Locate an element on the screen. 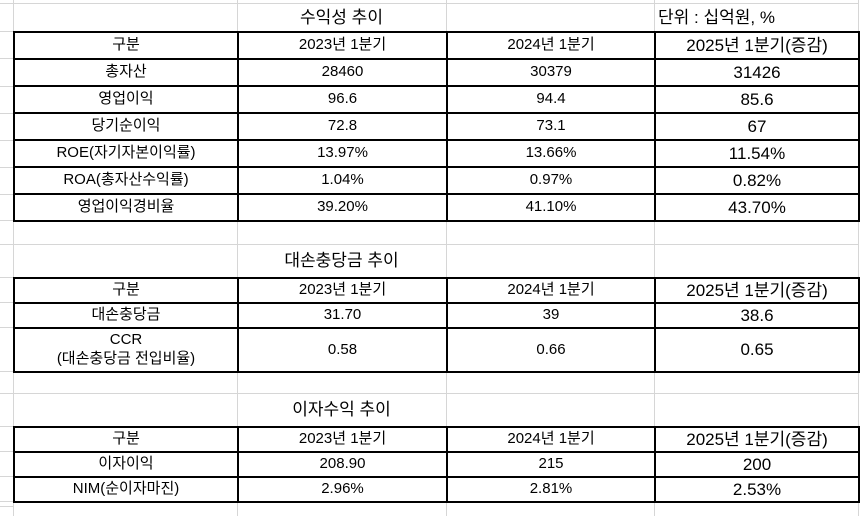  value-cell: 39.20% is located at coordinates (342, 207).